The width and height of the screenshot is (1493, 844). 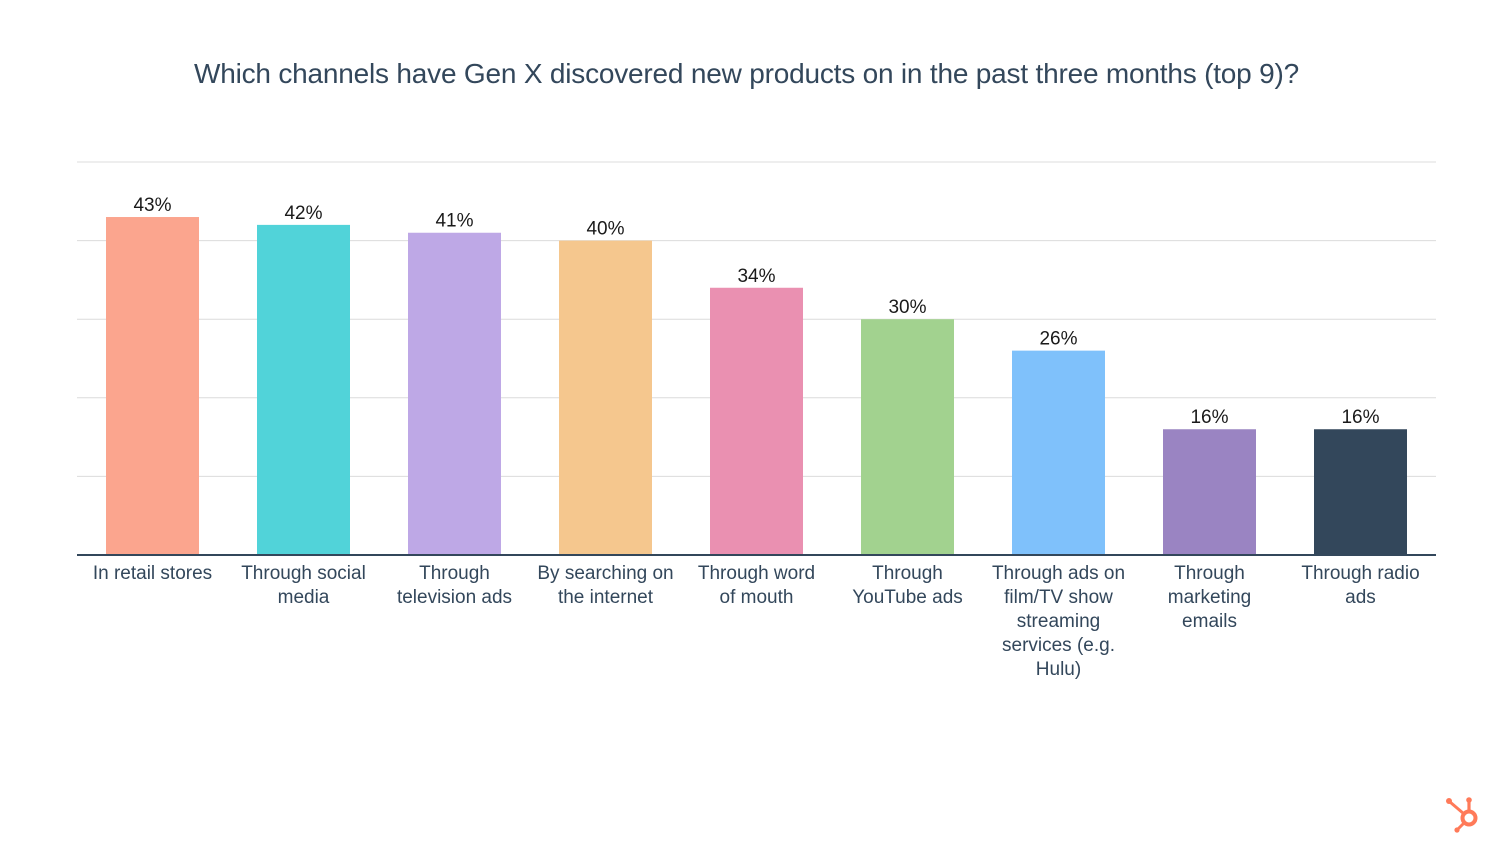 What do you see at coordinates (303, 213) in the screenshot?
I see `value-label: 42%` at bounding box center [303, 213].